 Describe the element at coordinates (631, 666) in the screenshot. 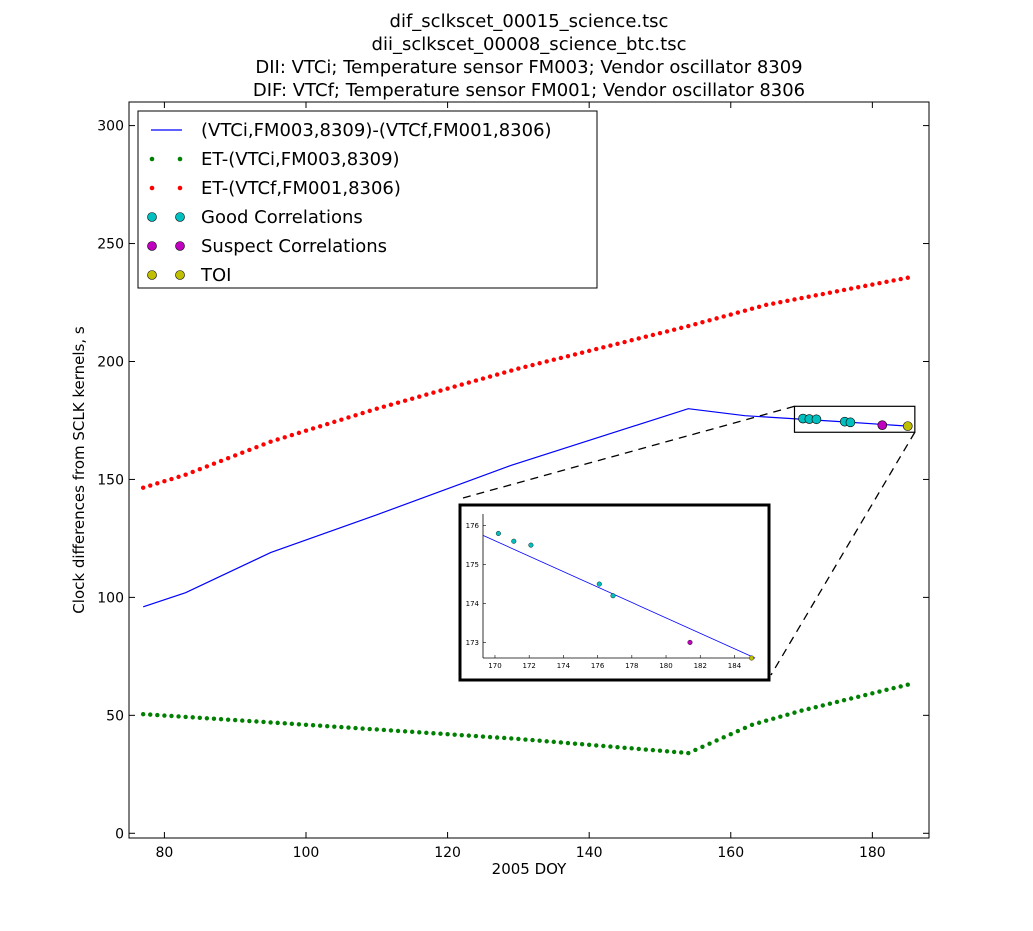

I see `inset-x-tick-label: 178` at that location.